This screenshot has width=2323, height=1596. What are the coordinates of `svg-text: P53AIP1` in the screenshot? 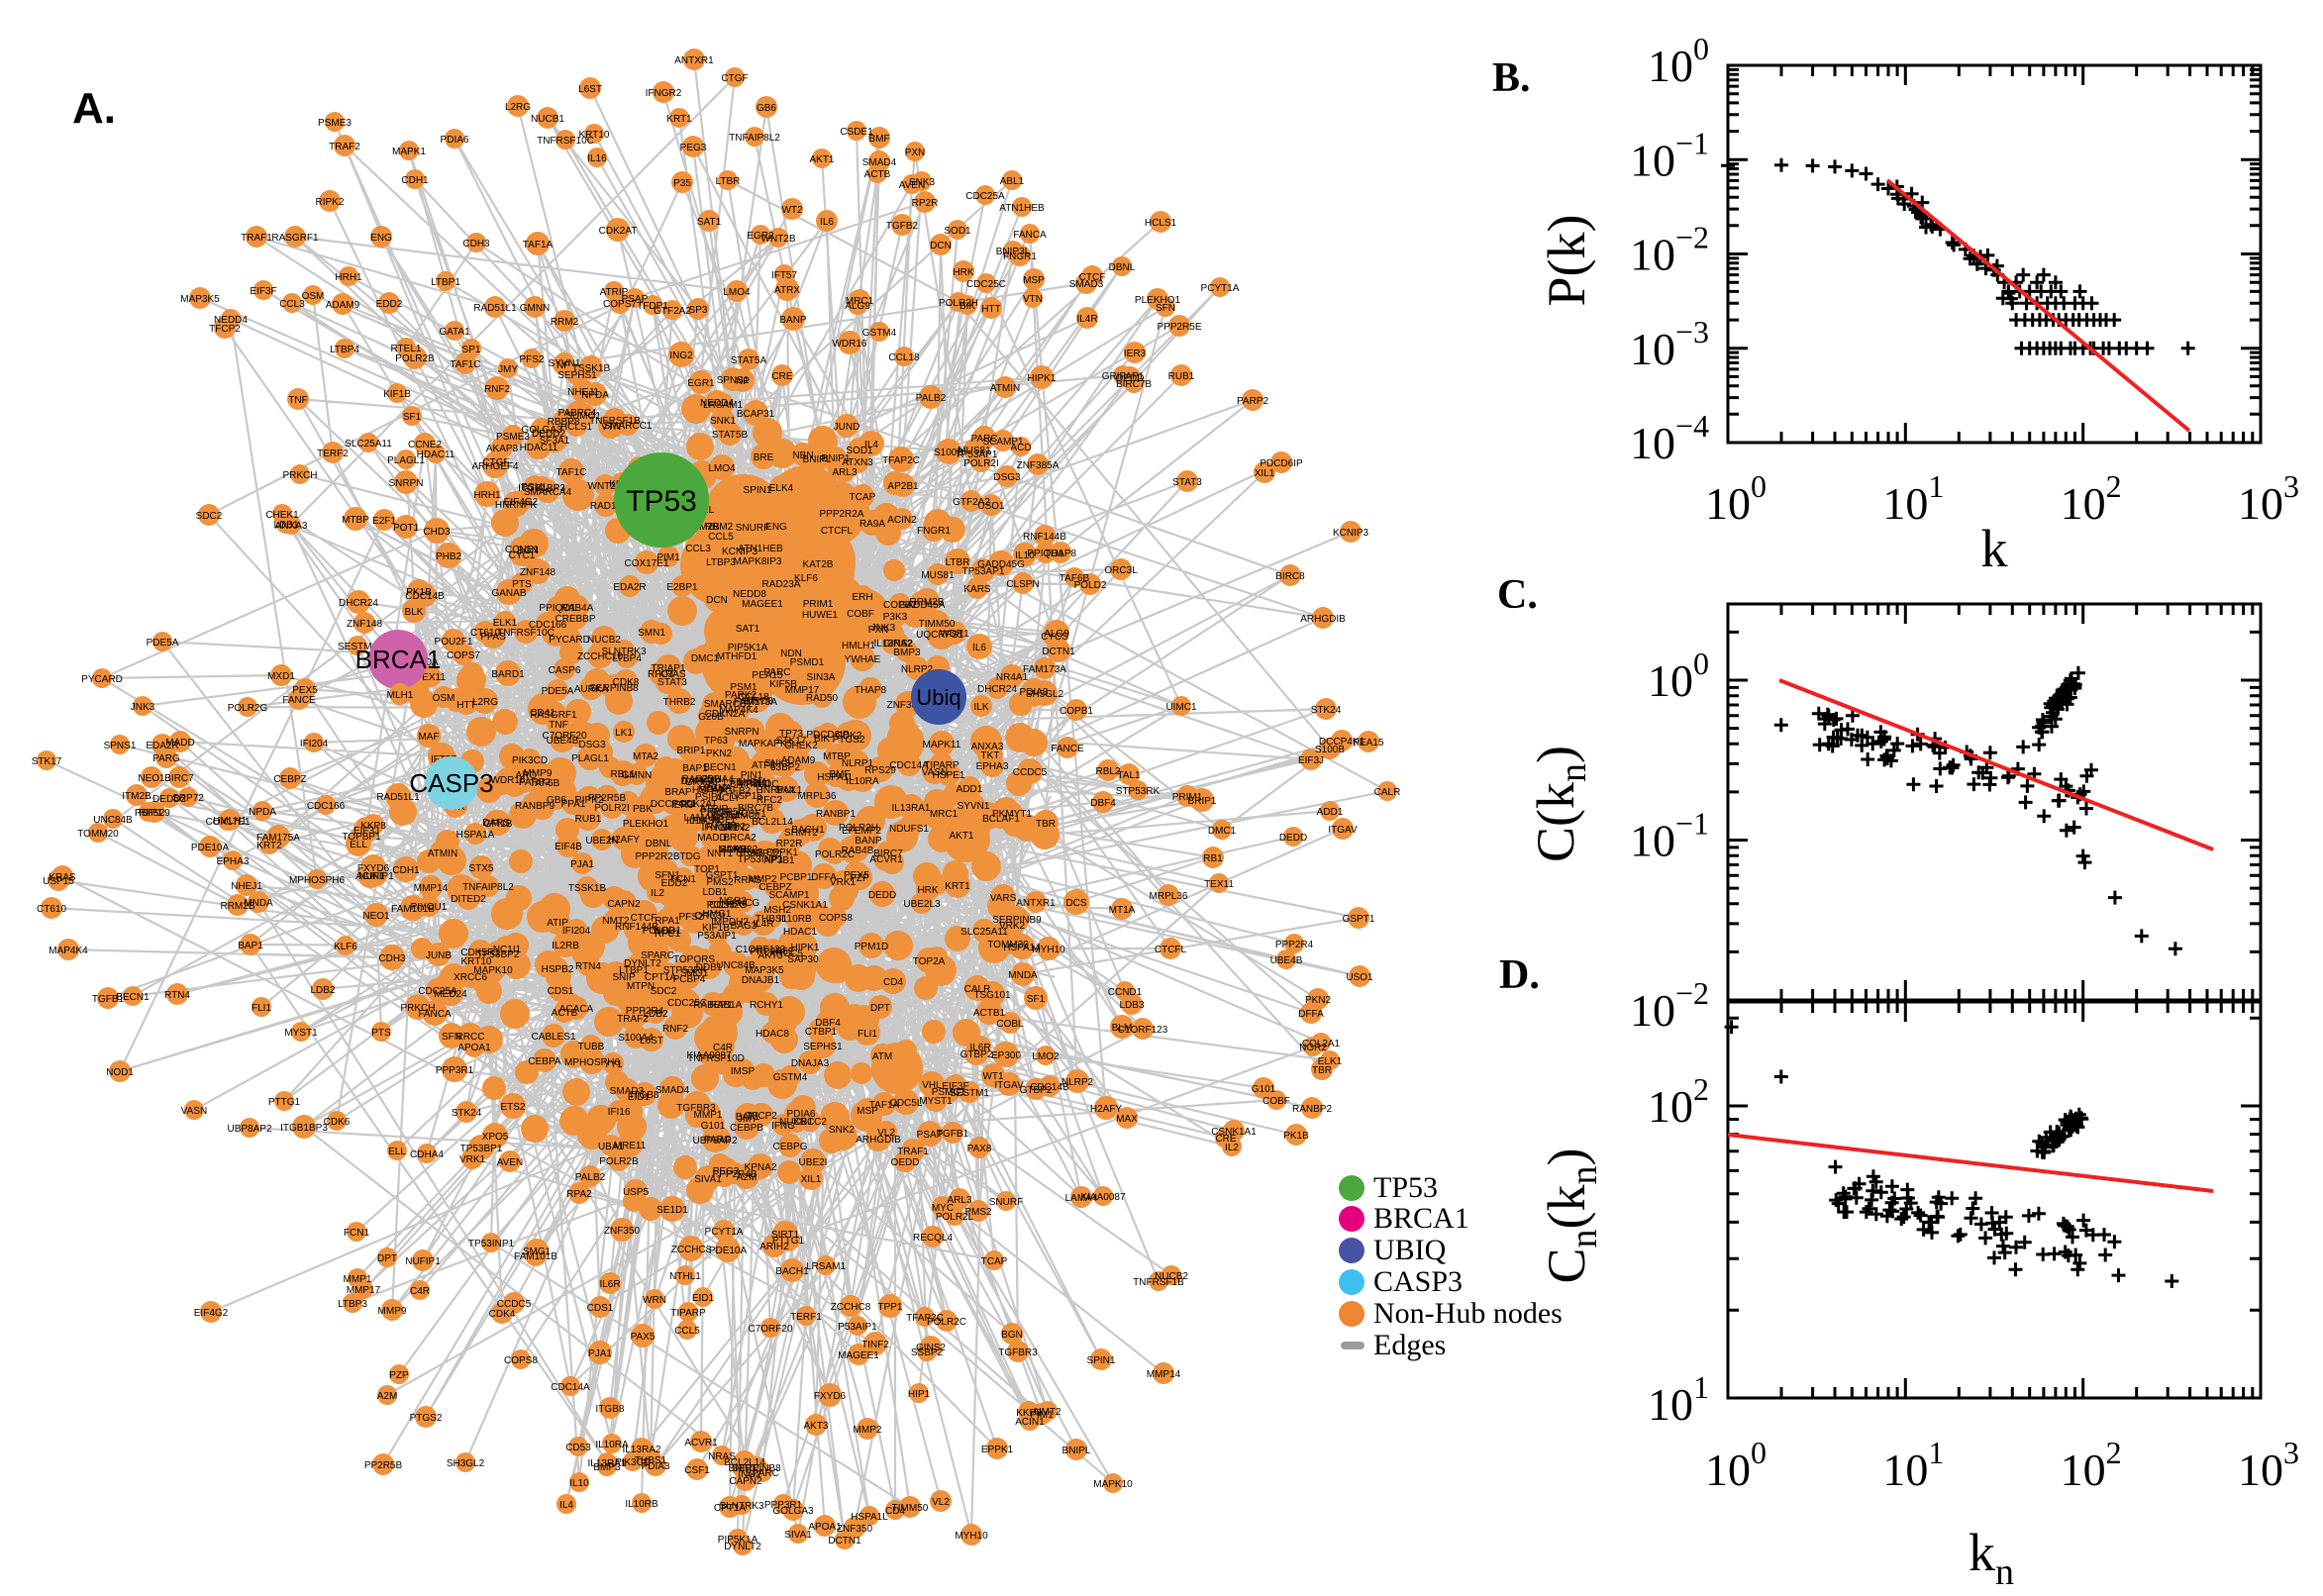 It's located at (857, 1327).